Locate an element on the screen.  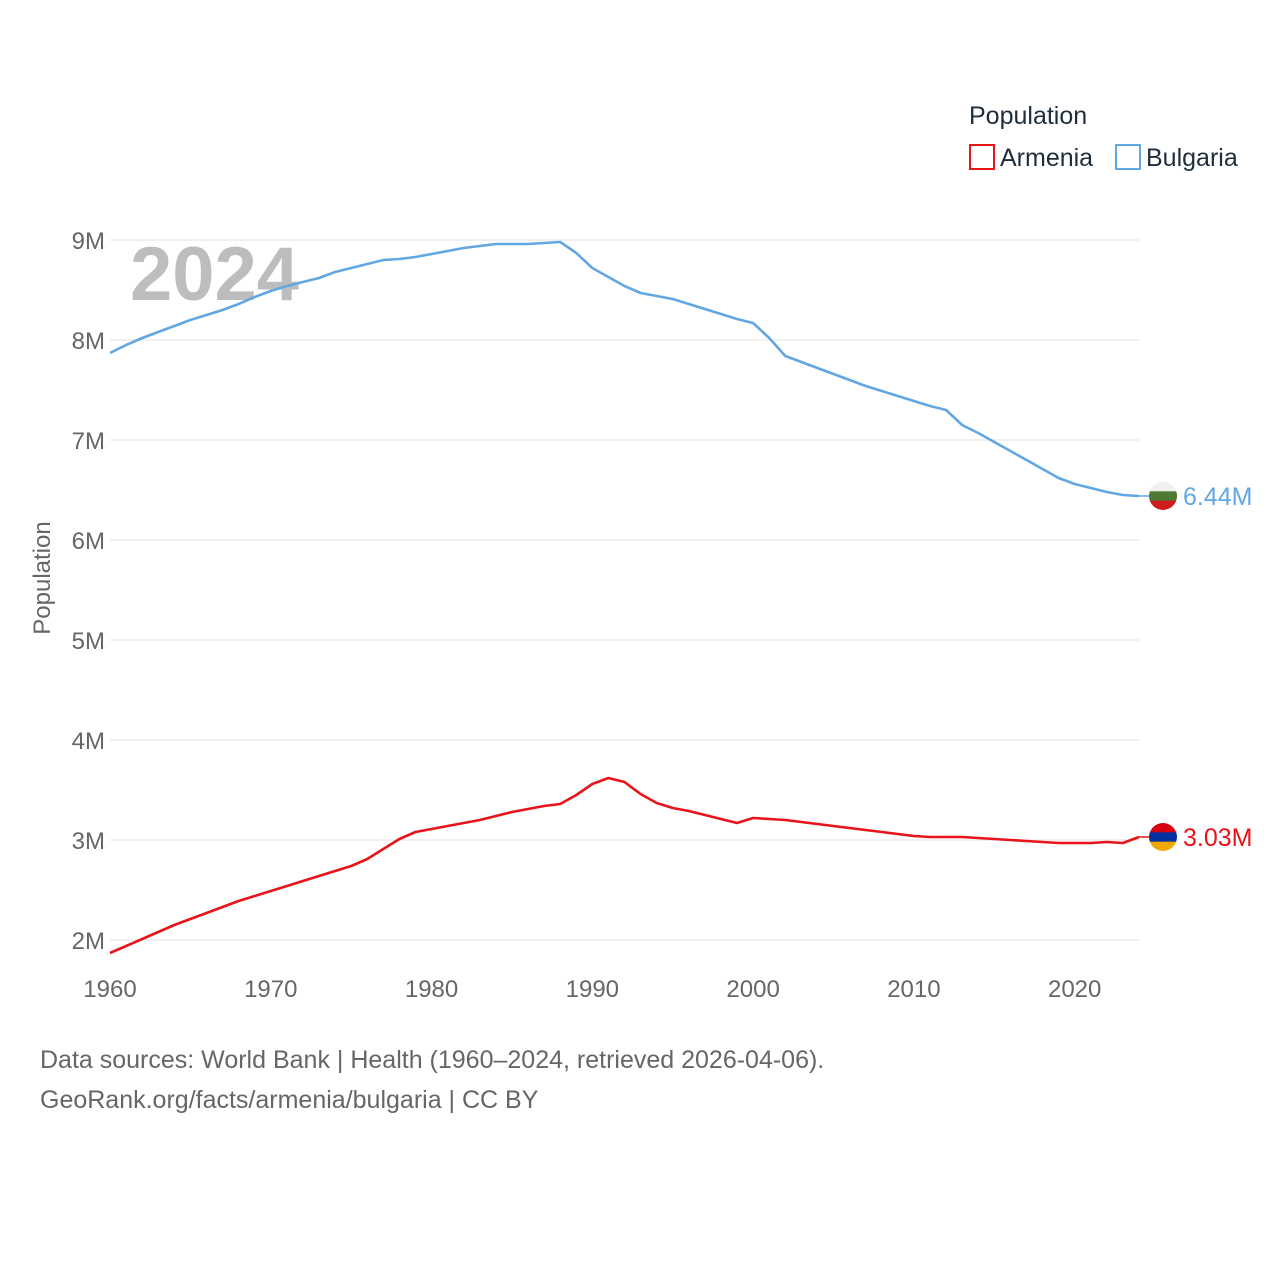
y-tick-label-9M: 9M is located at coordinates (88, 241).